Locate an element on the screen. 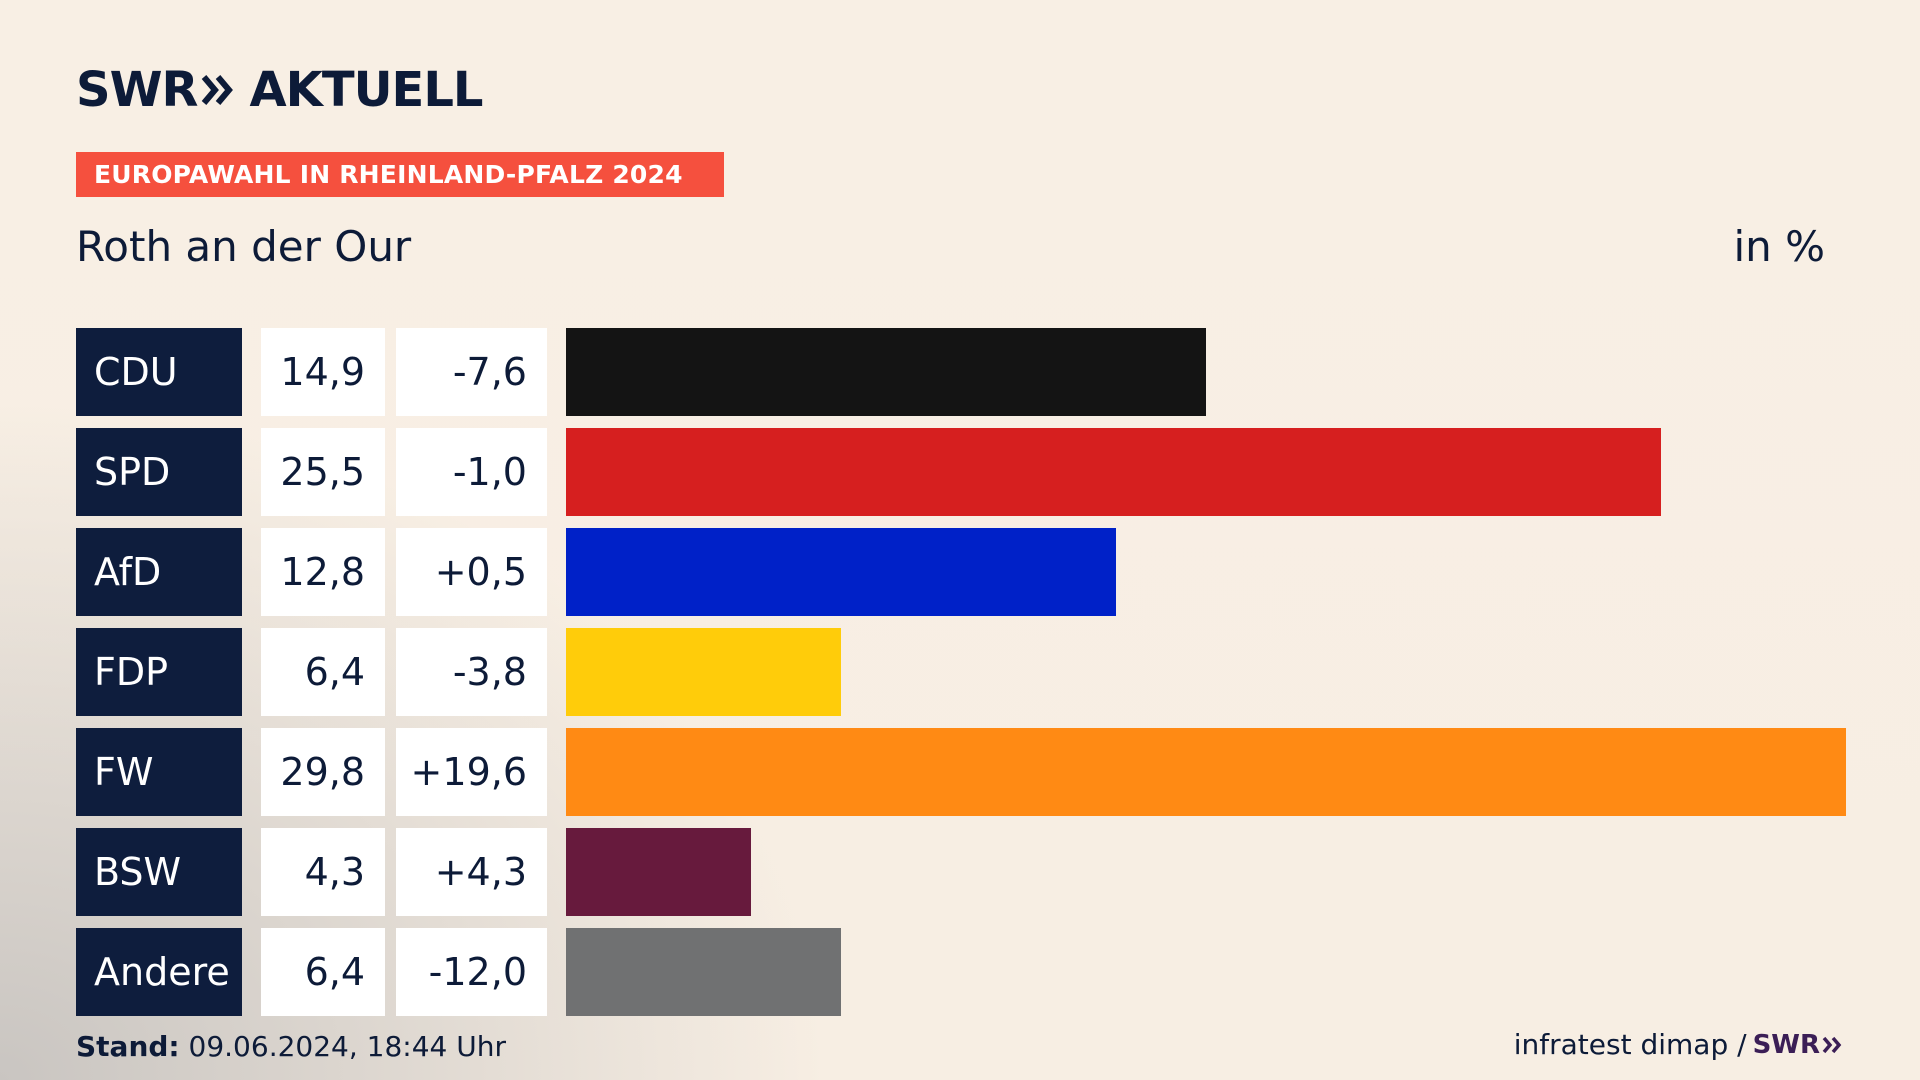 The width and height of the screenshot is (1920, 1080). result-row-spd: SPD 25,5 -1,0 is located at coordinates (961, 472).